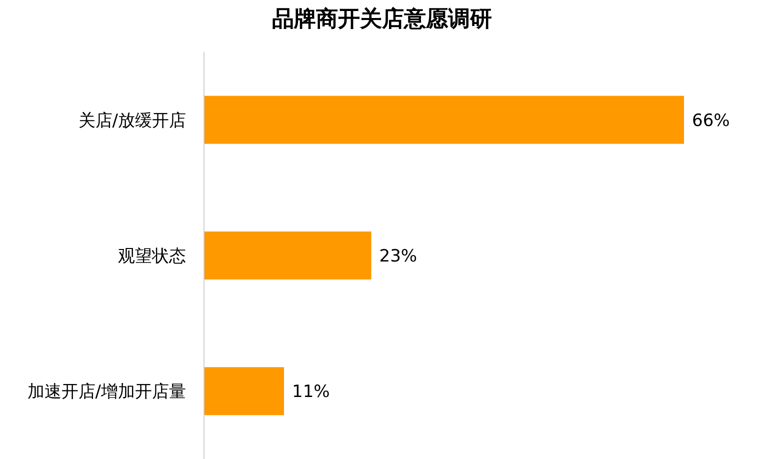 Image resolution: width=764 pixels, height=459 pixels. Describe the element at coordinates (132, 120) in the screenshot. I see `y-tick-label: 关店/放缓开店` at that location.